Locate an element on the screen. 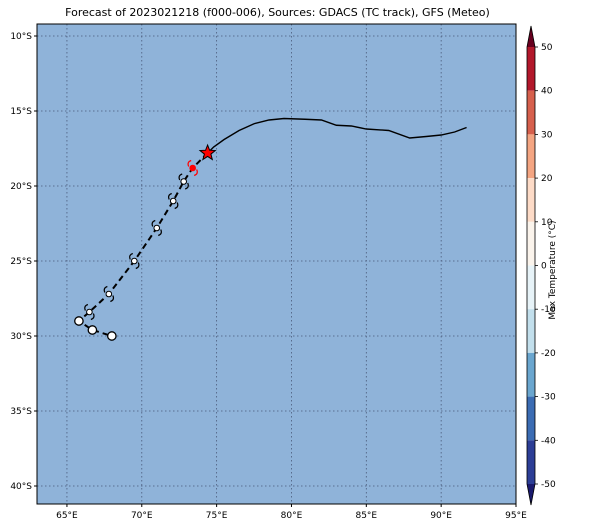 The image size is (591, 528). current-position-star-icon is located at coordinates (207, 152).